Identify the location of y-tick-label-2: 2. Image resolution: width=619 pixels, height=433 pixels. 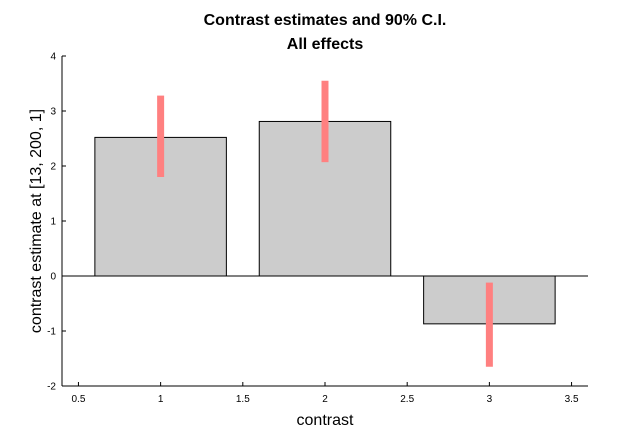
(53, 167).